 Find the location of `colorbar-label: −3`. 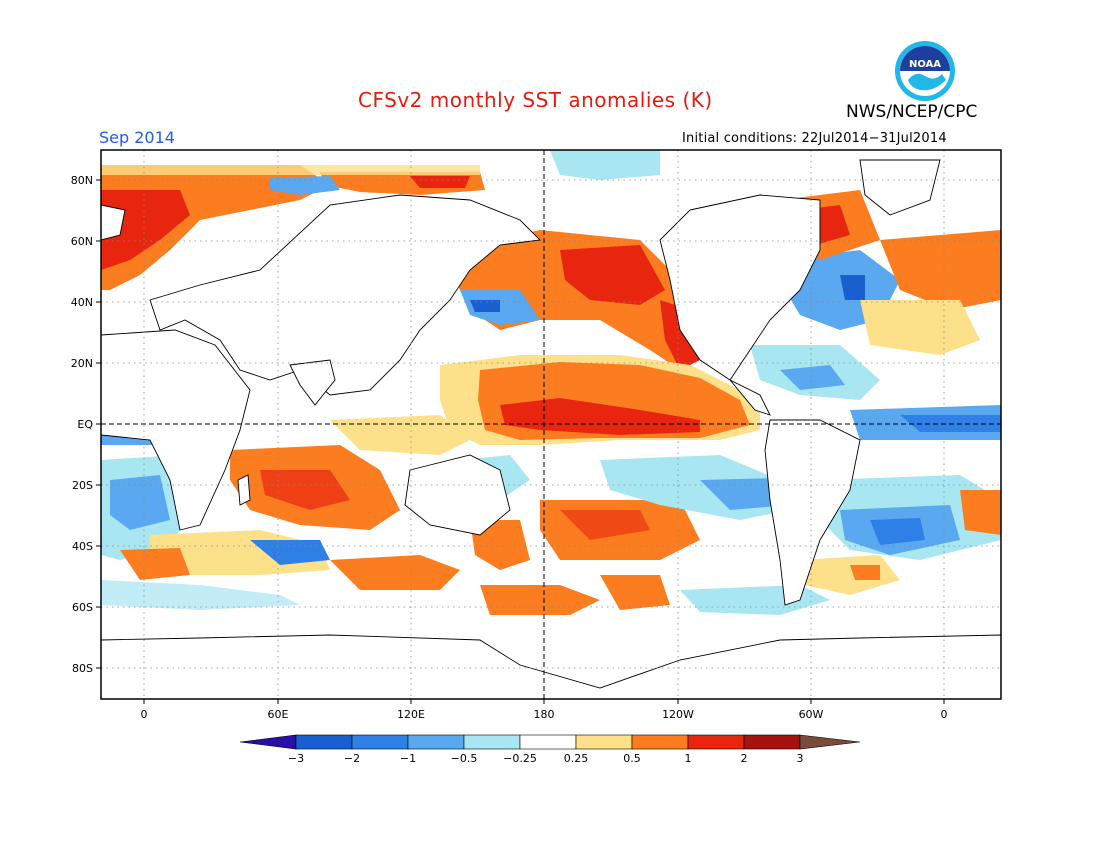

colorbar-label: −3 is located at coordinates (296, 758).